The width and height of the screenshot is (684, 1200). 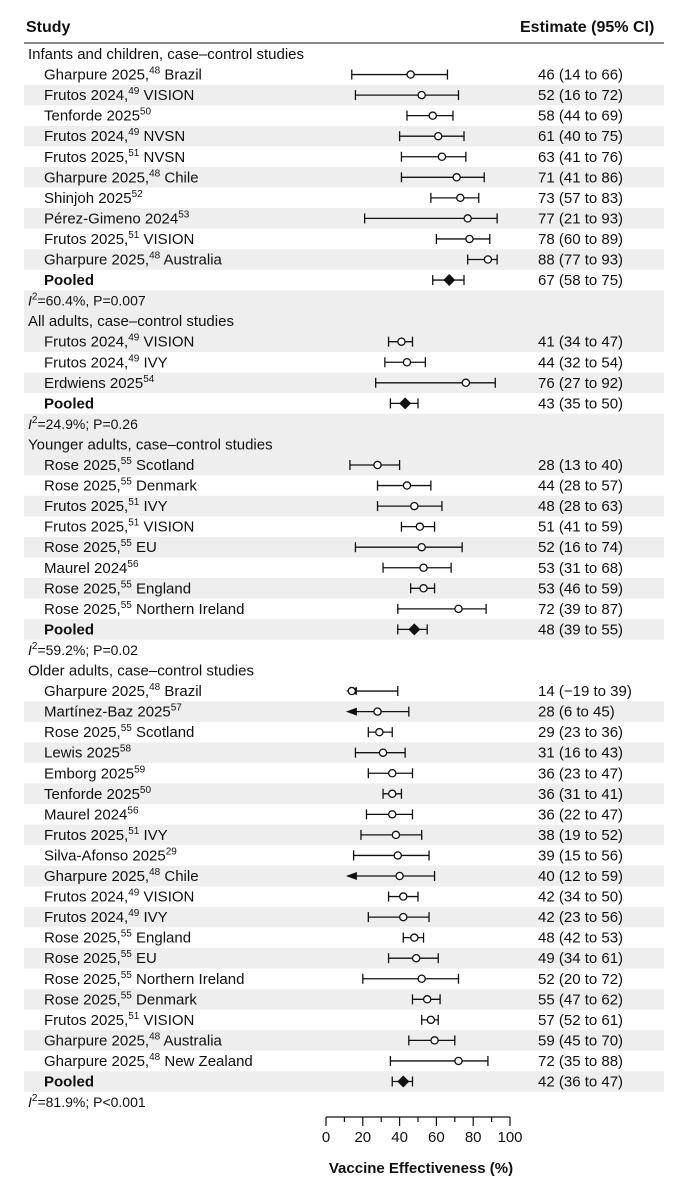 What do you see at coordinates (580, 1040) in the screenshot?
I see `estimate-value: 59 (45 to 70)` at bounding box center [580, 1040].